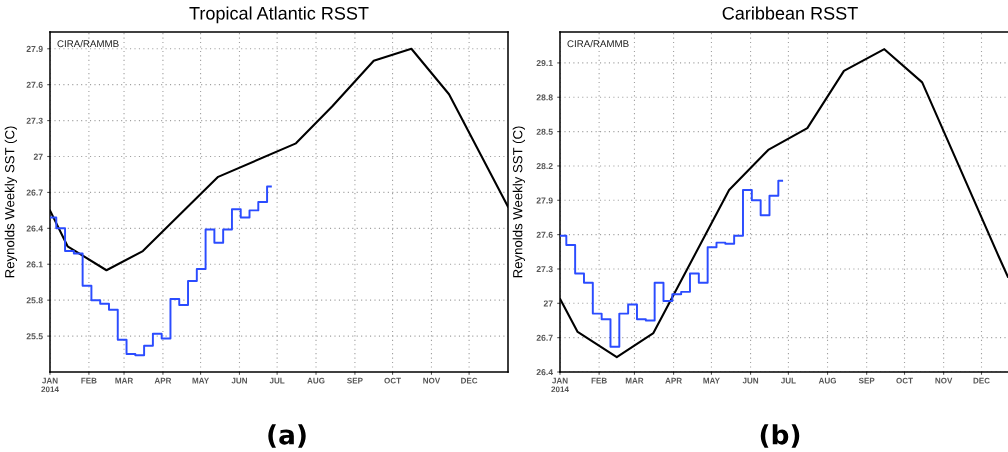 This screenshot has width=1008, height=452. What do you see at coordinates (544, 131) in the screenshot?
I see `y-tick-label: 28.5` at bounding box center [544, 131].